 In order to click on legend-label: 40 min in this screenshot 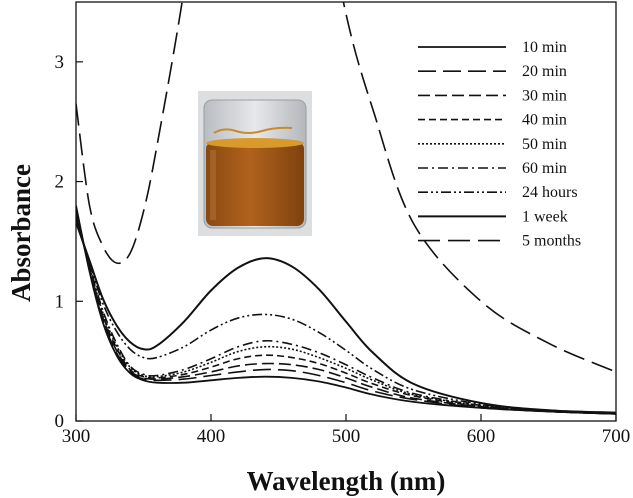, I will do `click(544, 120)`.